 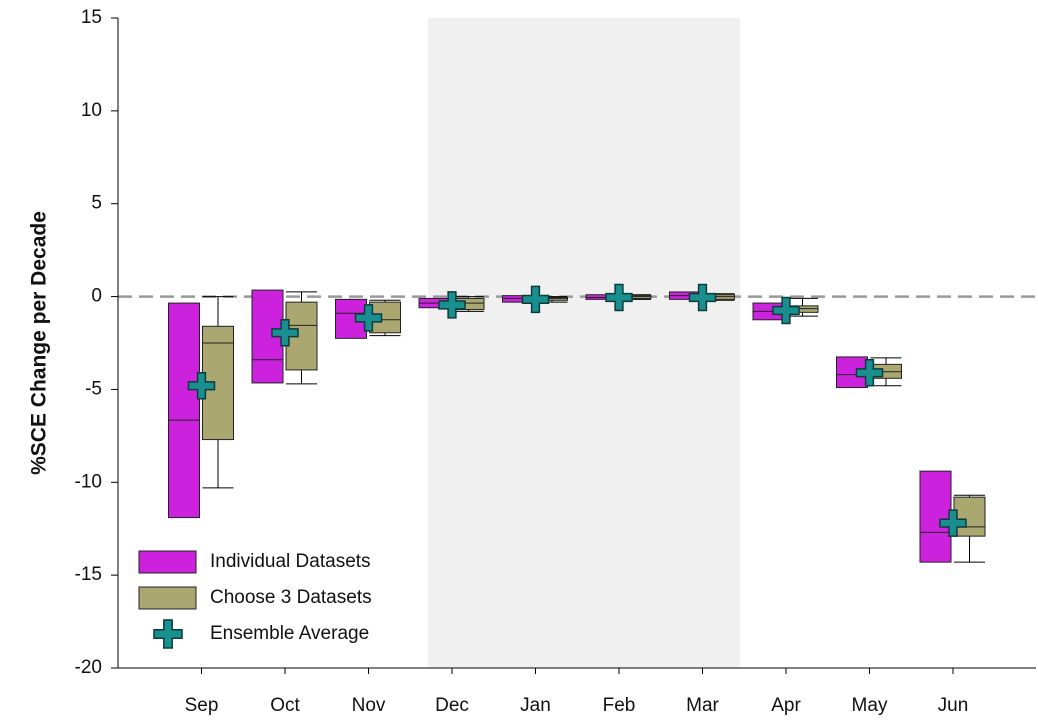 I want to click on x-tick-label: Apr, so click(x=786, y=705).